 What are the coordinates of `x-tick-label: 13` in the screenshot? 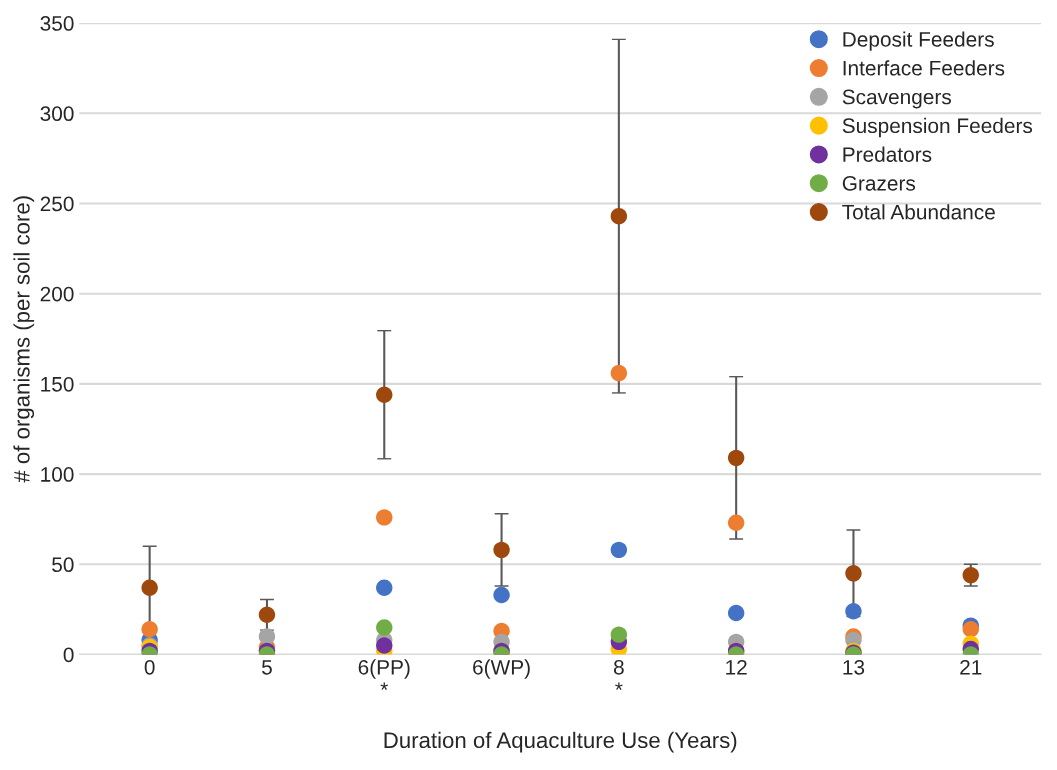 It's located at (854, 667).